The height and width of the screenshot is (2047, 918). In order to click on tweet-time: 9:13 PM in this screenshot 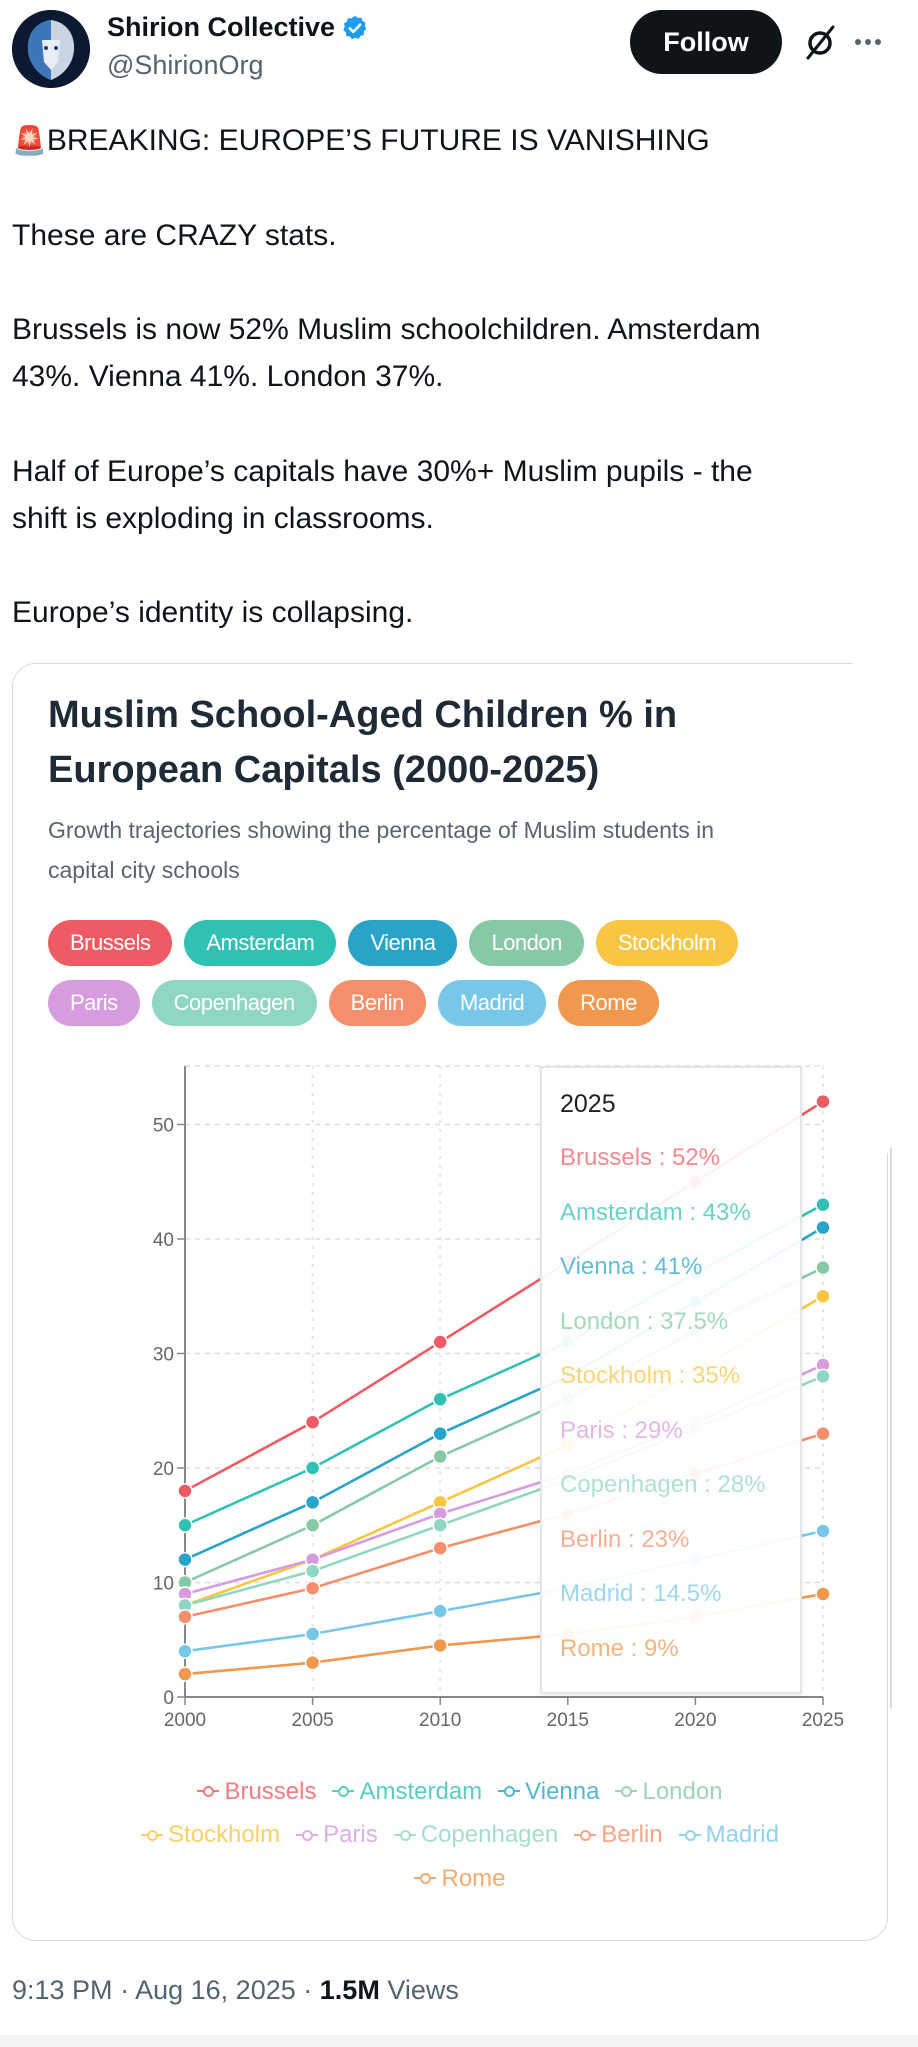, I will do `click(62, 1990)`.